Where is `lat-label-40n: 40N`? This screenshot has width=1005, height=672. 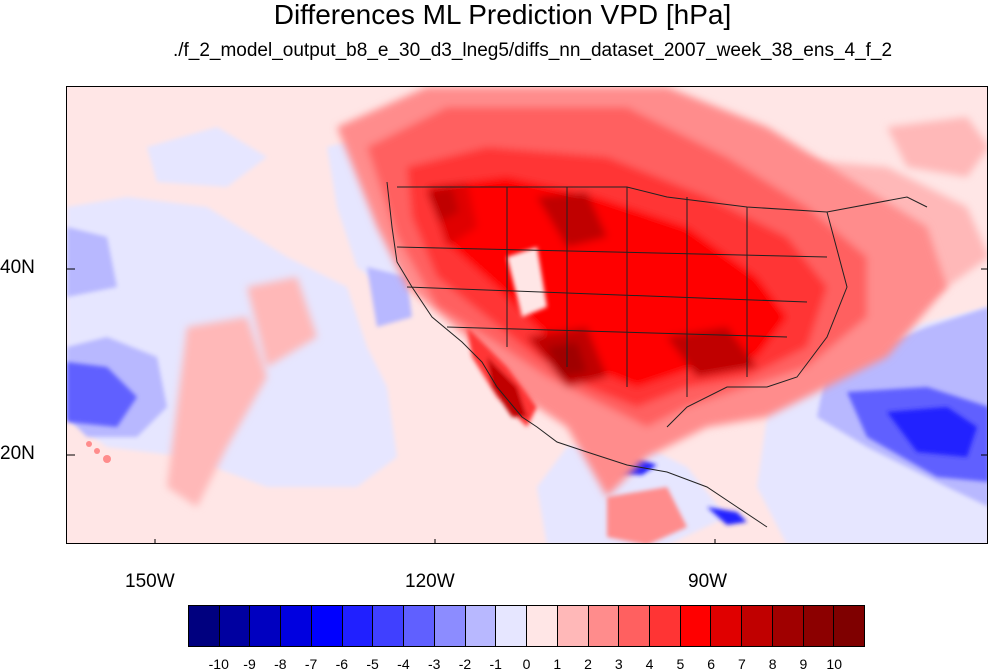 lat-label-40n: 40N is located at coordinates (17, 267).